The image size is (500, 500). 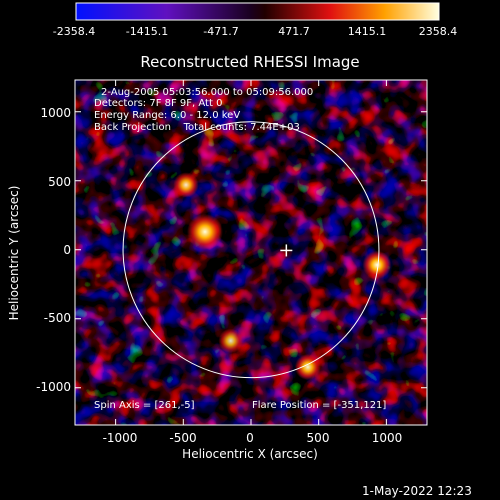 I want to click on colorbar-tick-label: 471.7, so click(x=294, y=31).